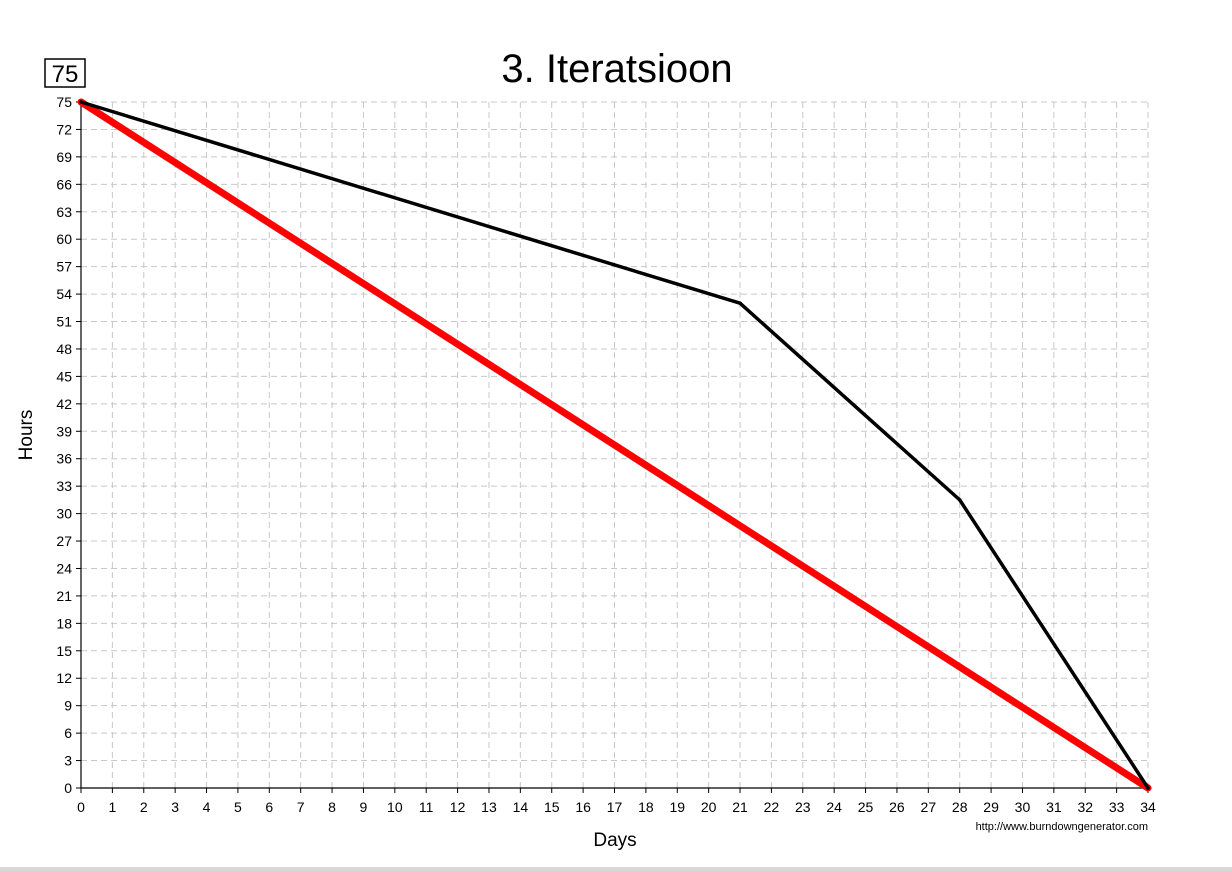 Image resolution: width=1232 pixels, height=871 pixels. What do you see at coordinates (64, 678) in the screenshot?
I see `y-tick-label: 12` at bounding box center [64, 678].